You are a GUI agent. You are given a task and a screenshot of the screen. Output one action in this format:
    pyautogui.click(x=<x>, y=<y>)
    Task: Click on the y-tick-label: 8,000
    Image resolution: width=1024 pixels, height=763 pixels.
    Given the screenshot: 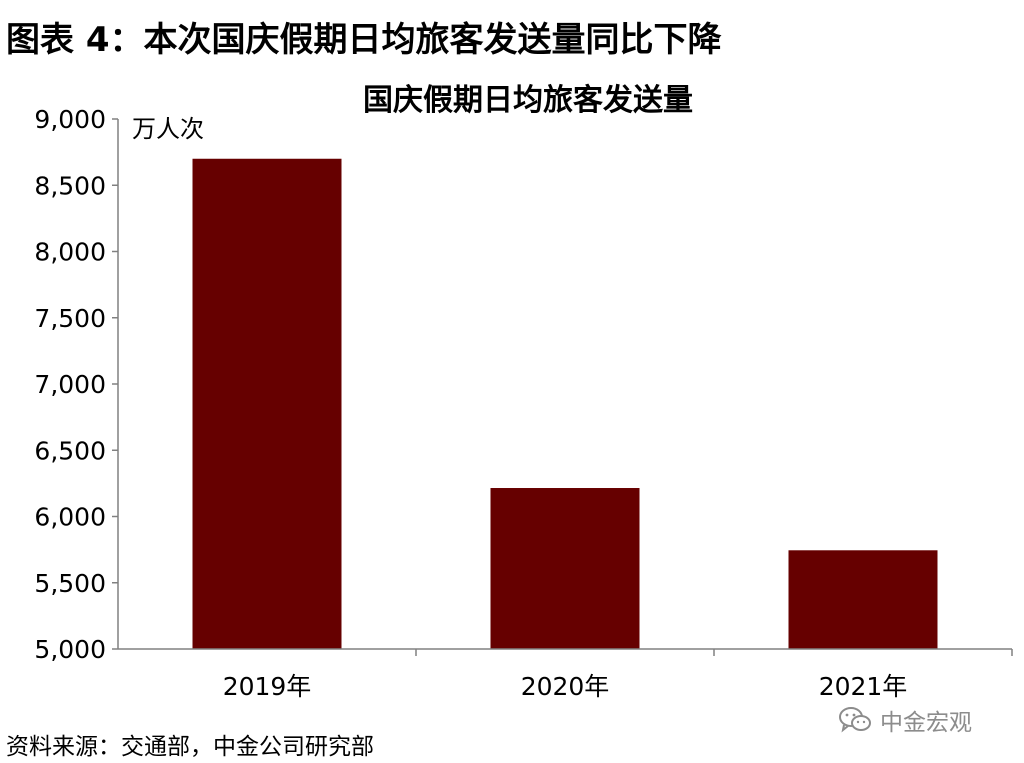 What is the action you would take?
    pyautogui.click(x=70, y=252)
    